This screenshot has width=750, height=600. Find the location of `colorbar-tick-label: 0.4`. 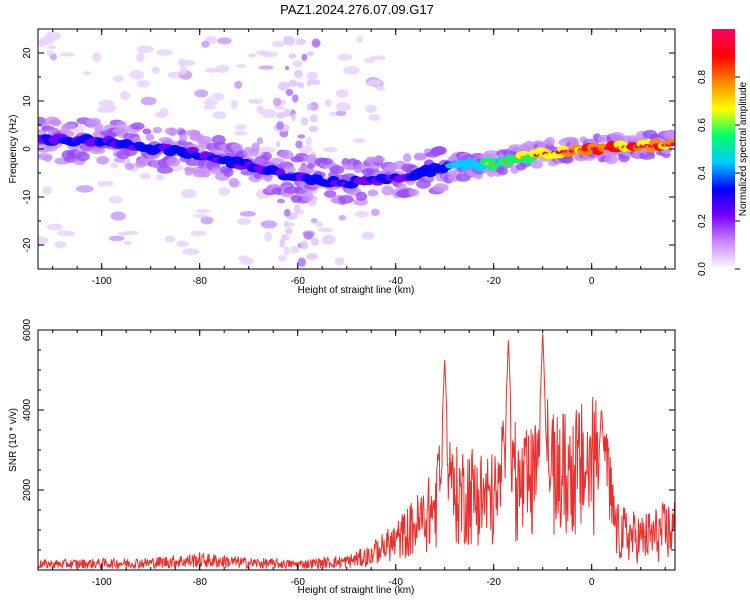

colorbar-tick-label: 0.4 is located at coordinates (702, 173).